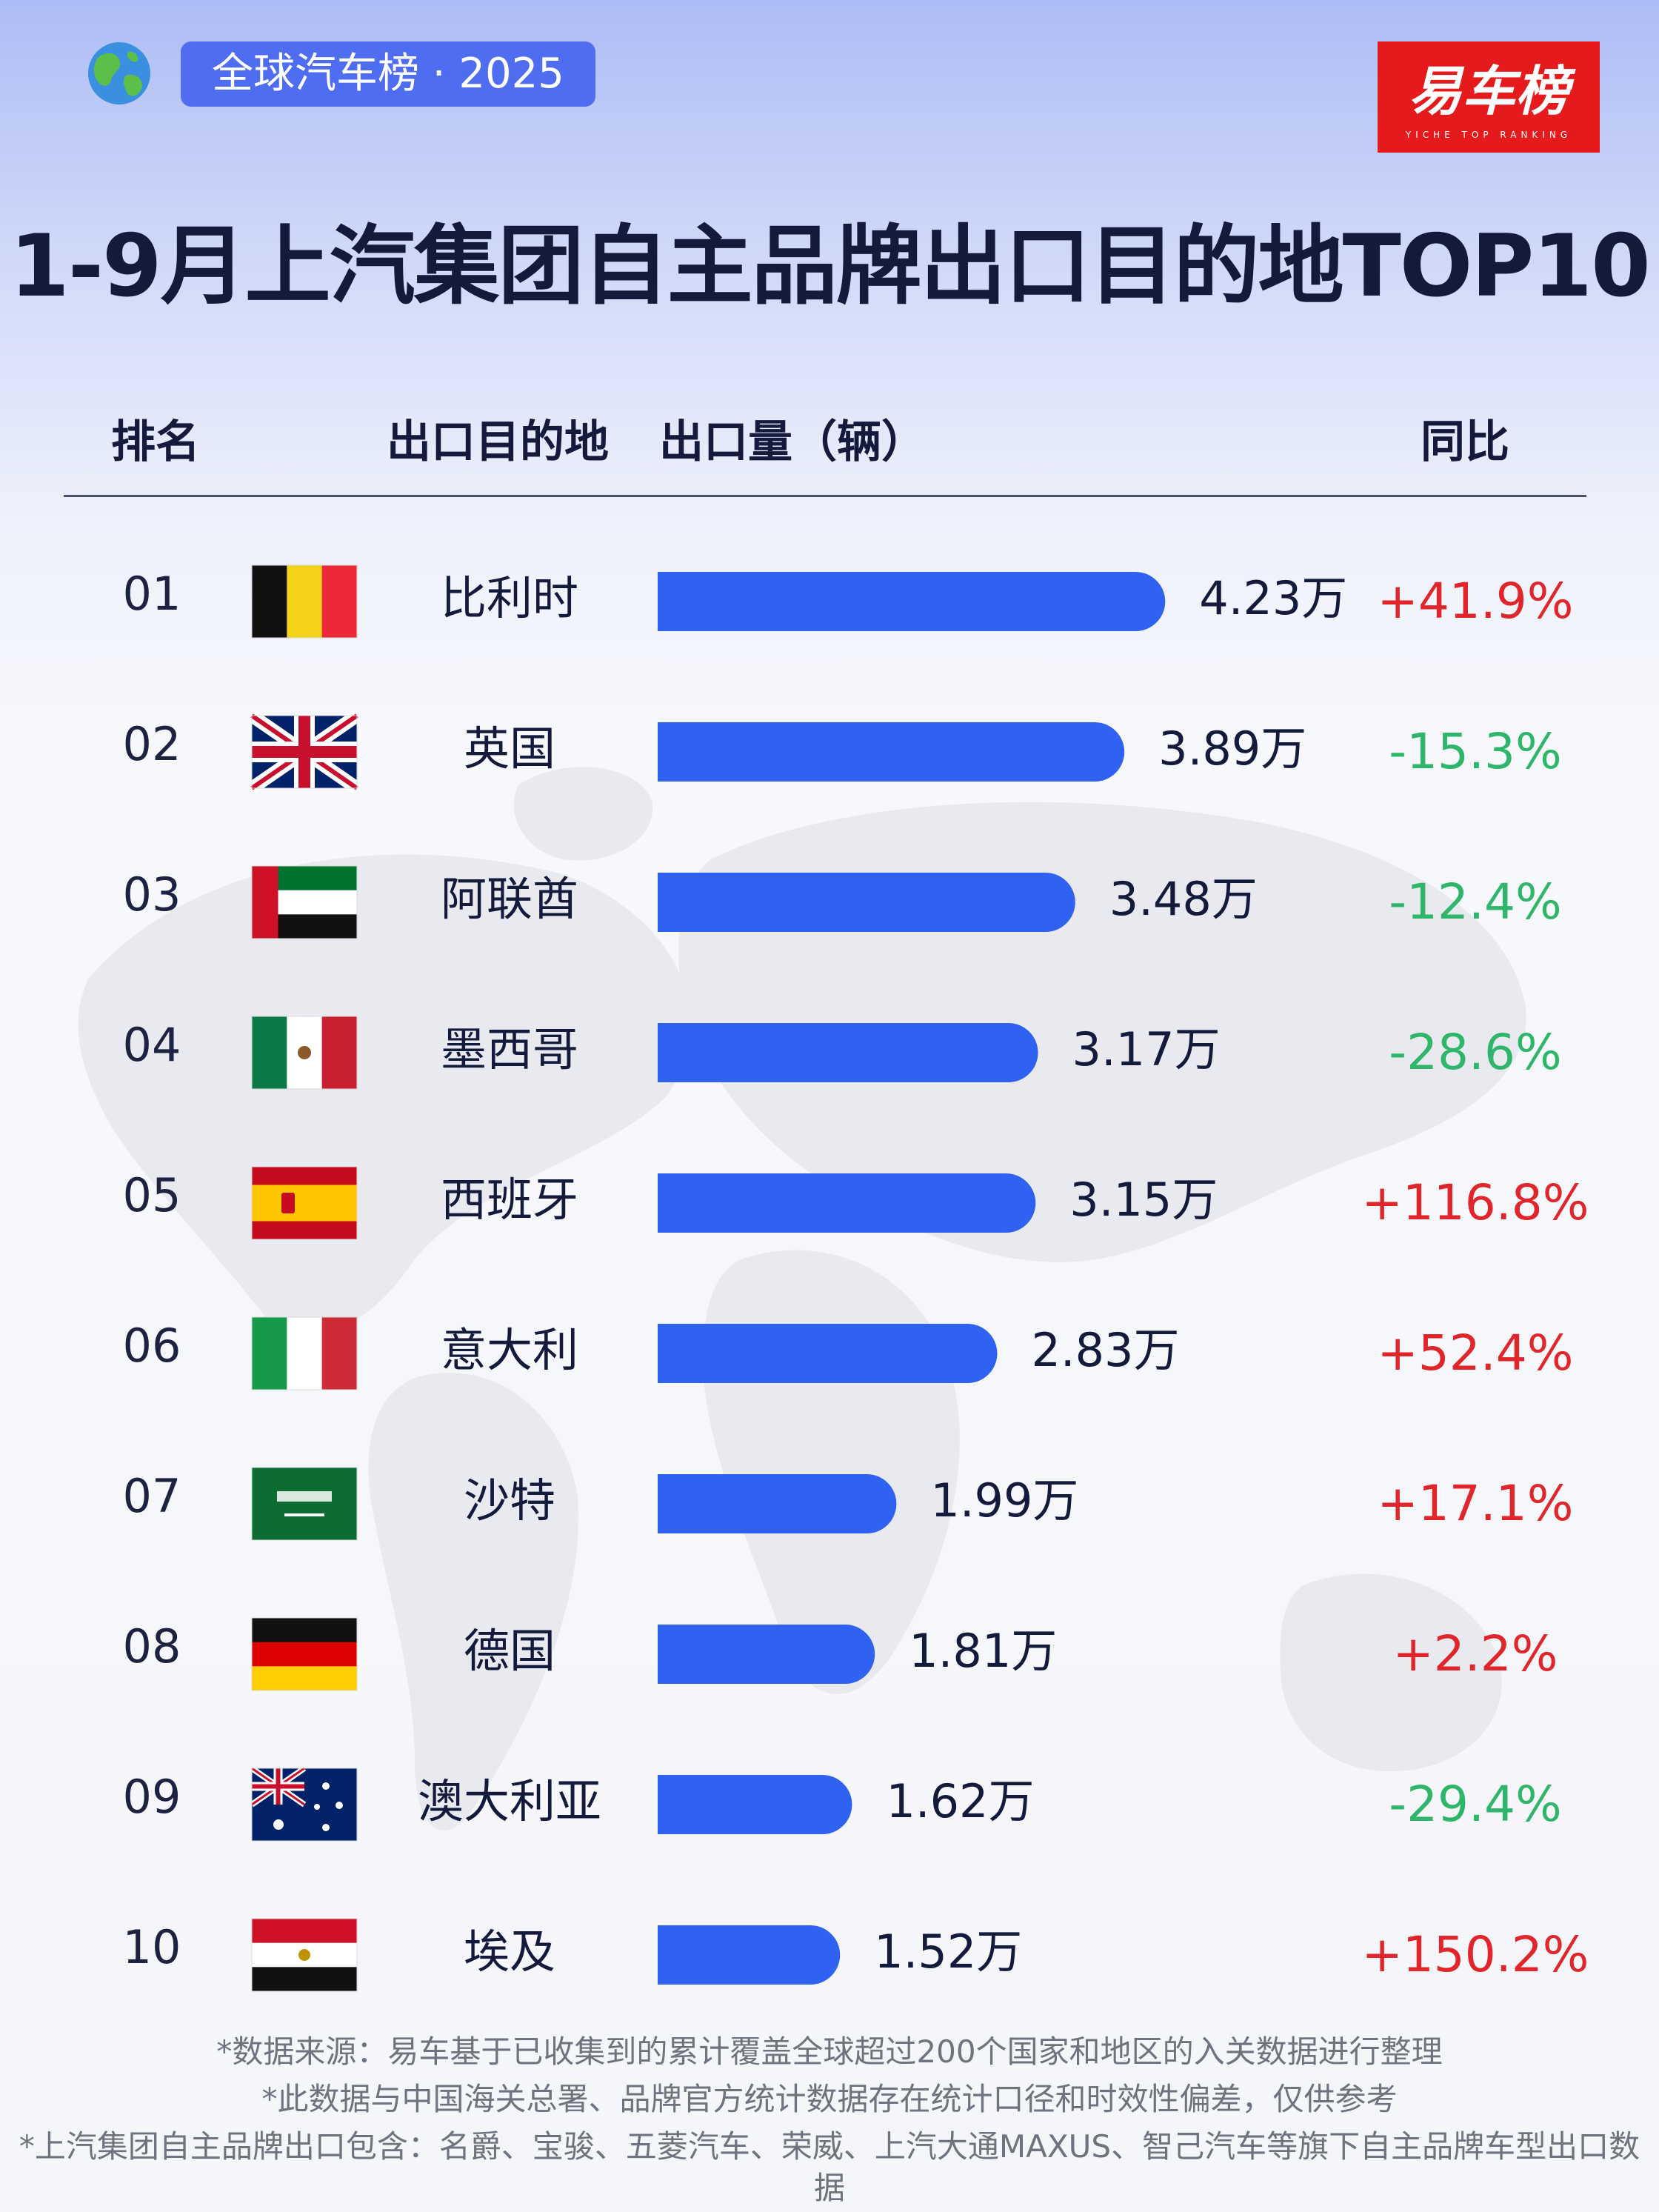  I want to click on value-label: 1.81万, so click(983, 1651).